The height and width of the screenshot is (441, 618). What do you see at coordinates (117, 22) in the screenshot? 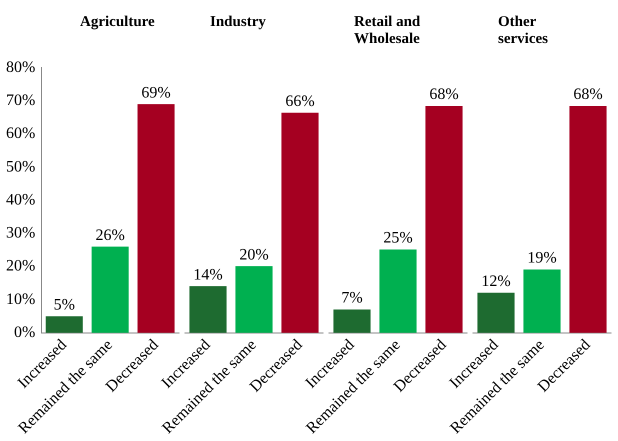
I see `chart-title: Agriculture` at bounding box center [117, 22].